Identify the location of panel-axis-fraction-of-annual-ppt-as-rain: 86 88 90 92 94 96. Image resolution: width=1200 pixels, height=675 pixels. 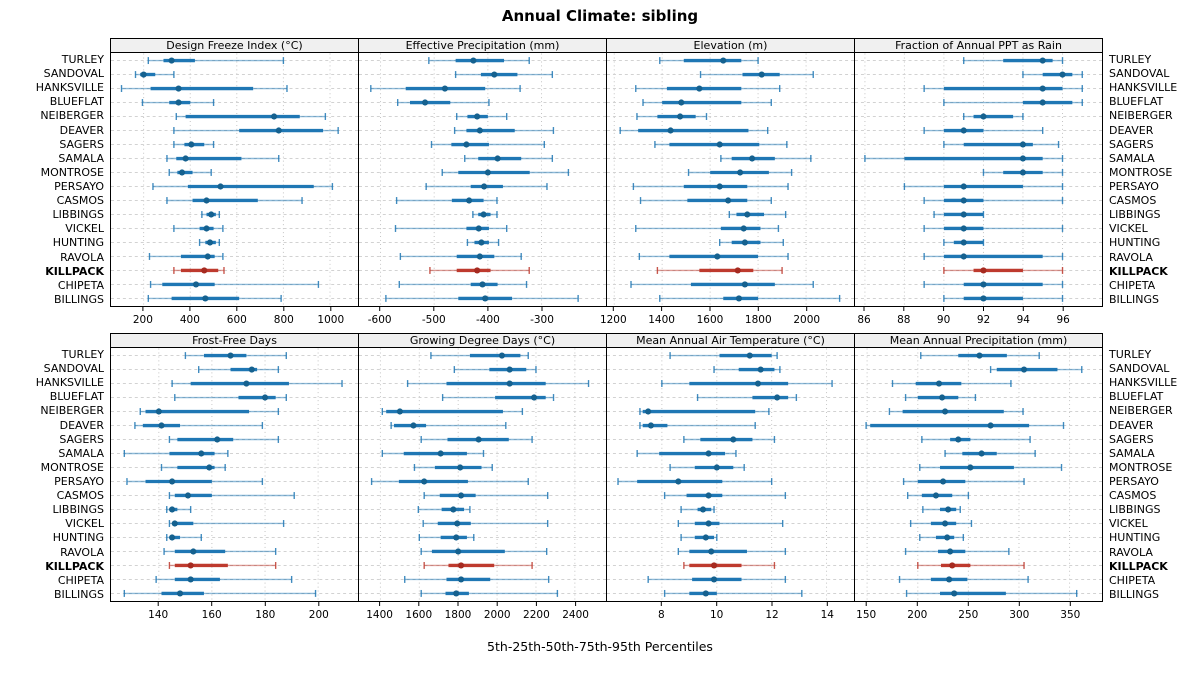
(964, 316).